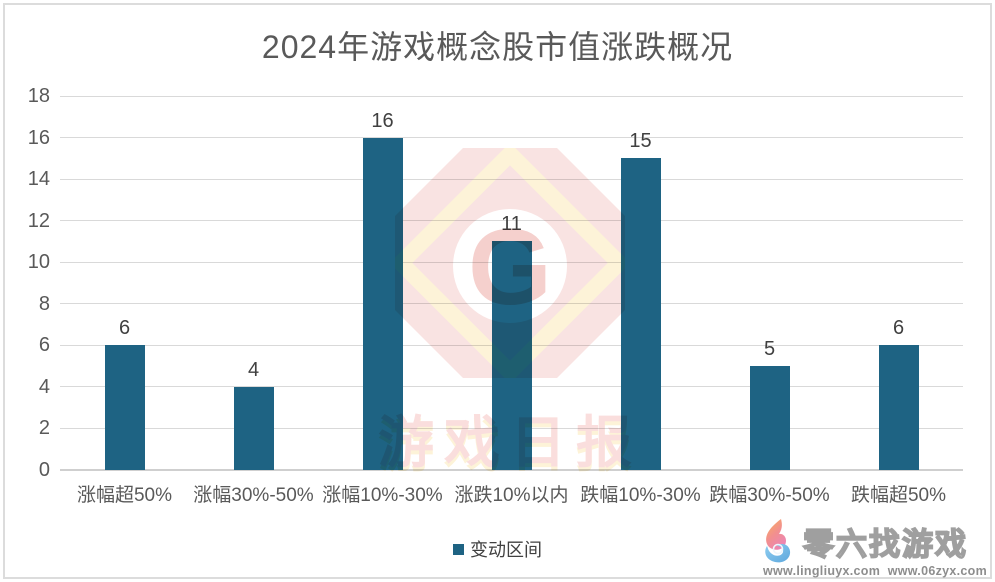  What do you see at coordinates (769, 495) in the screenshot?
I see `x-axis-category-label: 跌幅30%-50%` at bounding box center [769, 495].